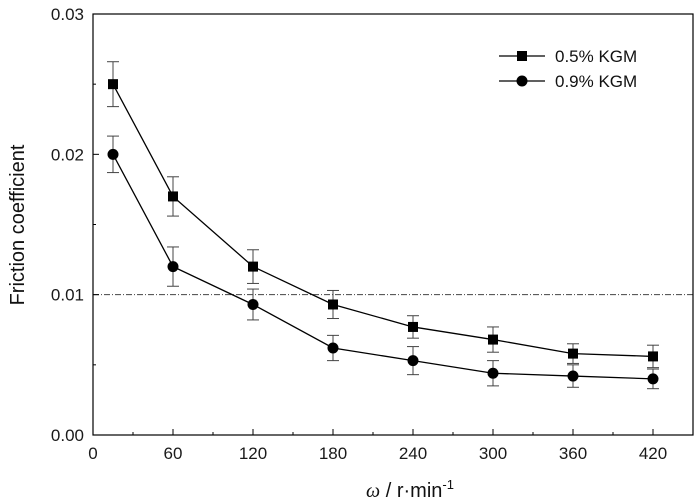  I want to click on x-tick-label: 120, so click(253, 453).